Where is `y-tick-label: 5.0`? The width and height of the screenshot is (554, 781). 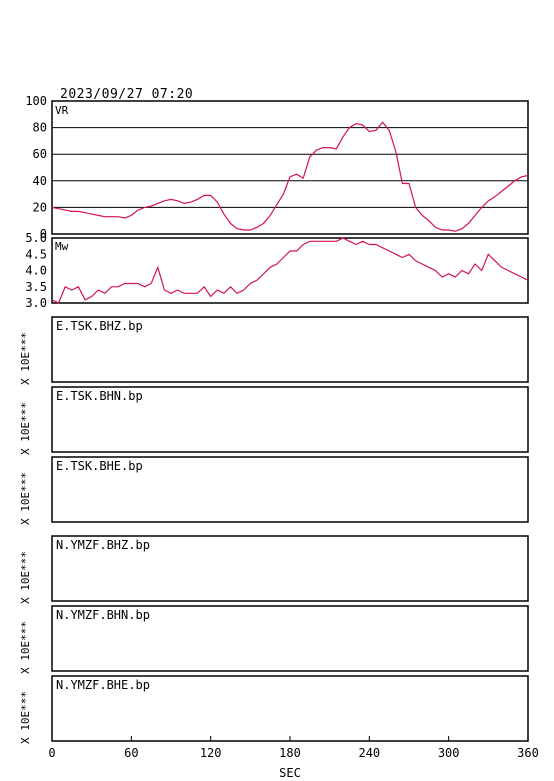
y-tick-label: 5.0 is located at coordinates (36, 238).